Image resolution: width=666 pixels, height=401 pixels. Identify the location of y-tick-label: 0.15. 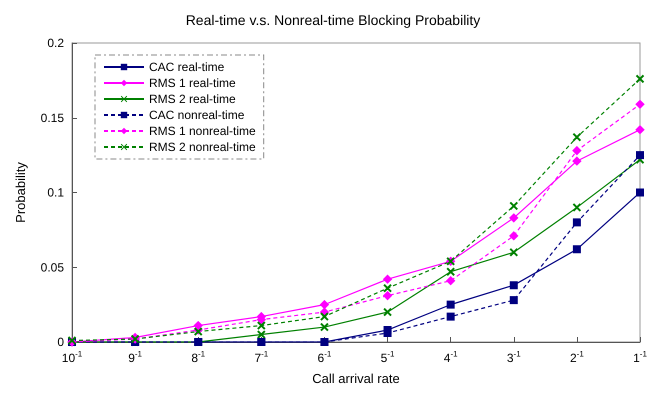
(52, 117).